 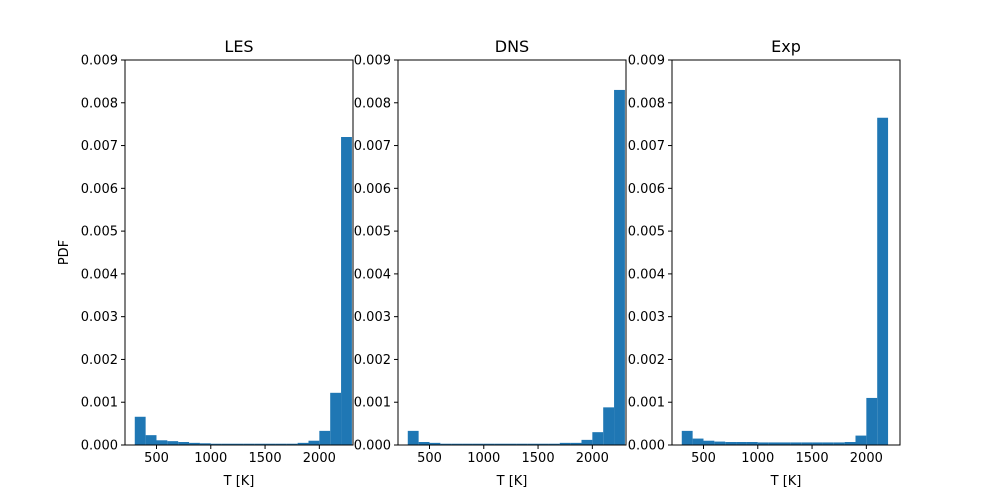 What do you see at coordinates (786, 46) in the screenshot?
I see `panel-title: Exp` at bounding box center [786, 46].